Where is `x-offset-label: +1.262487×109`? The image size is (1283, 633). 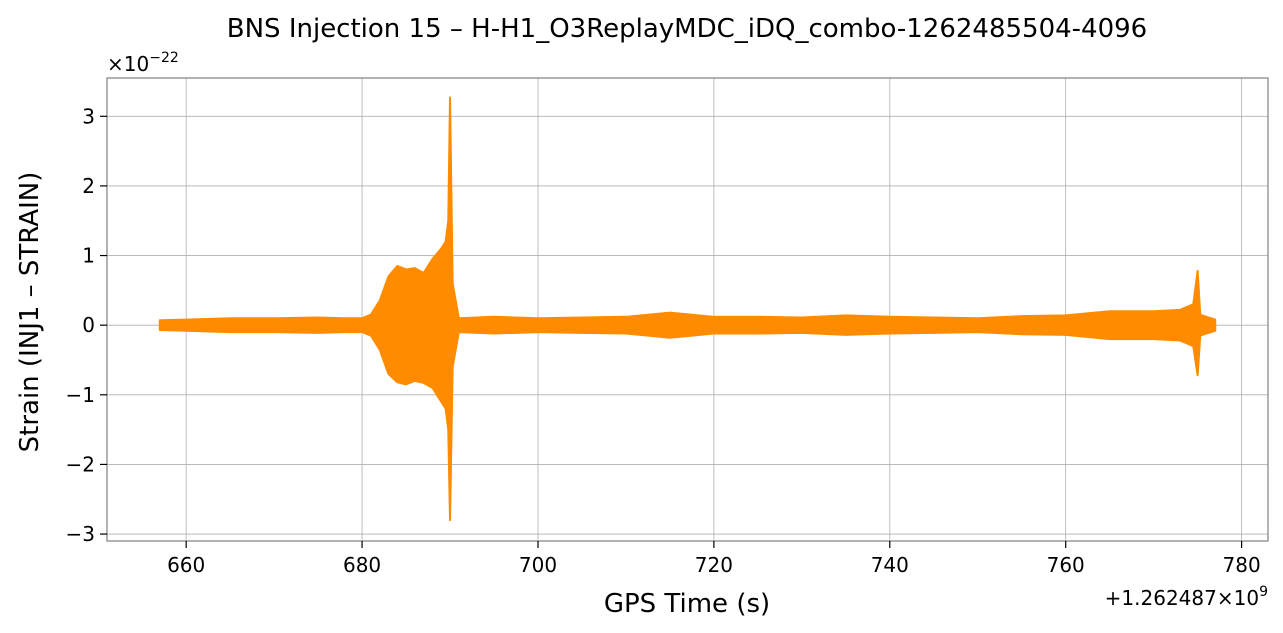
x-offset-label: +1.262487×109 is located at coordinates (1186, 597).